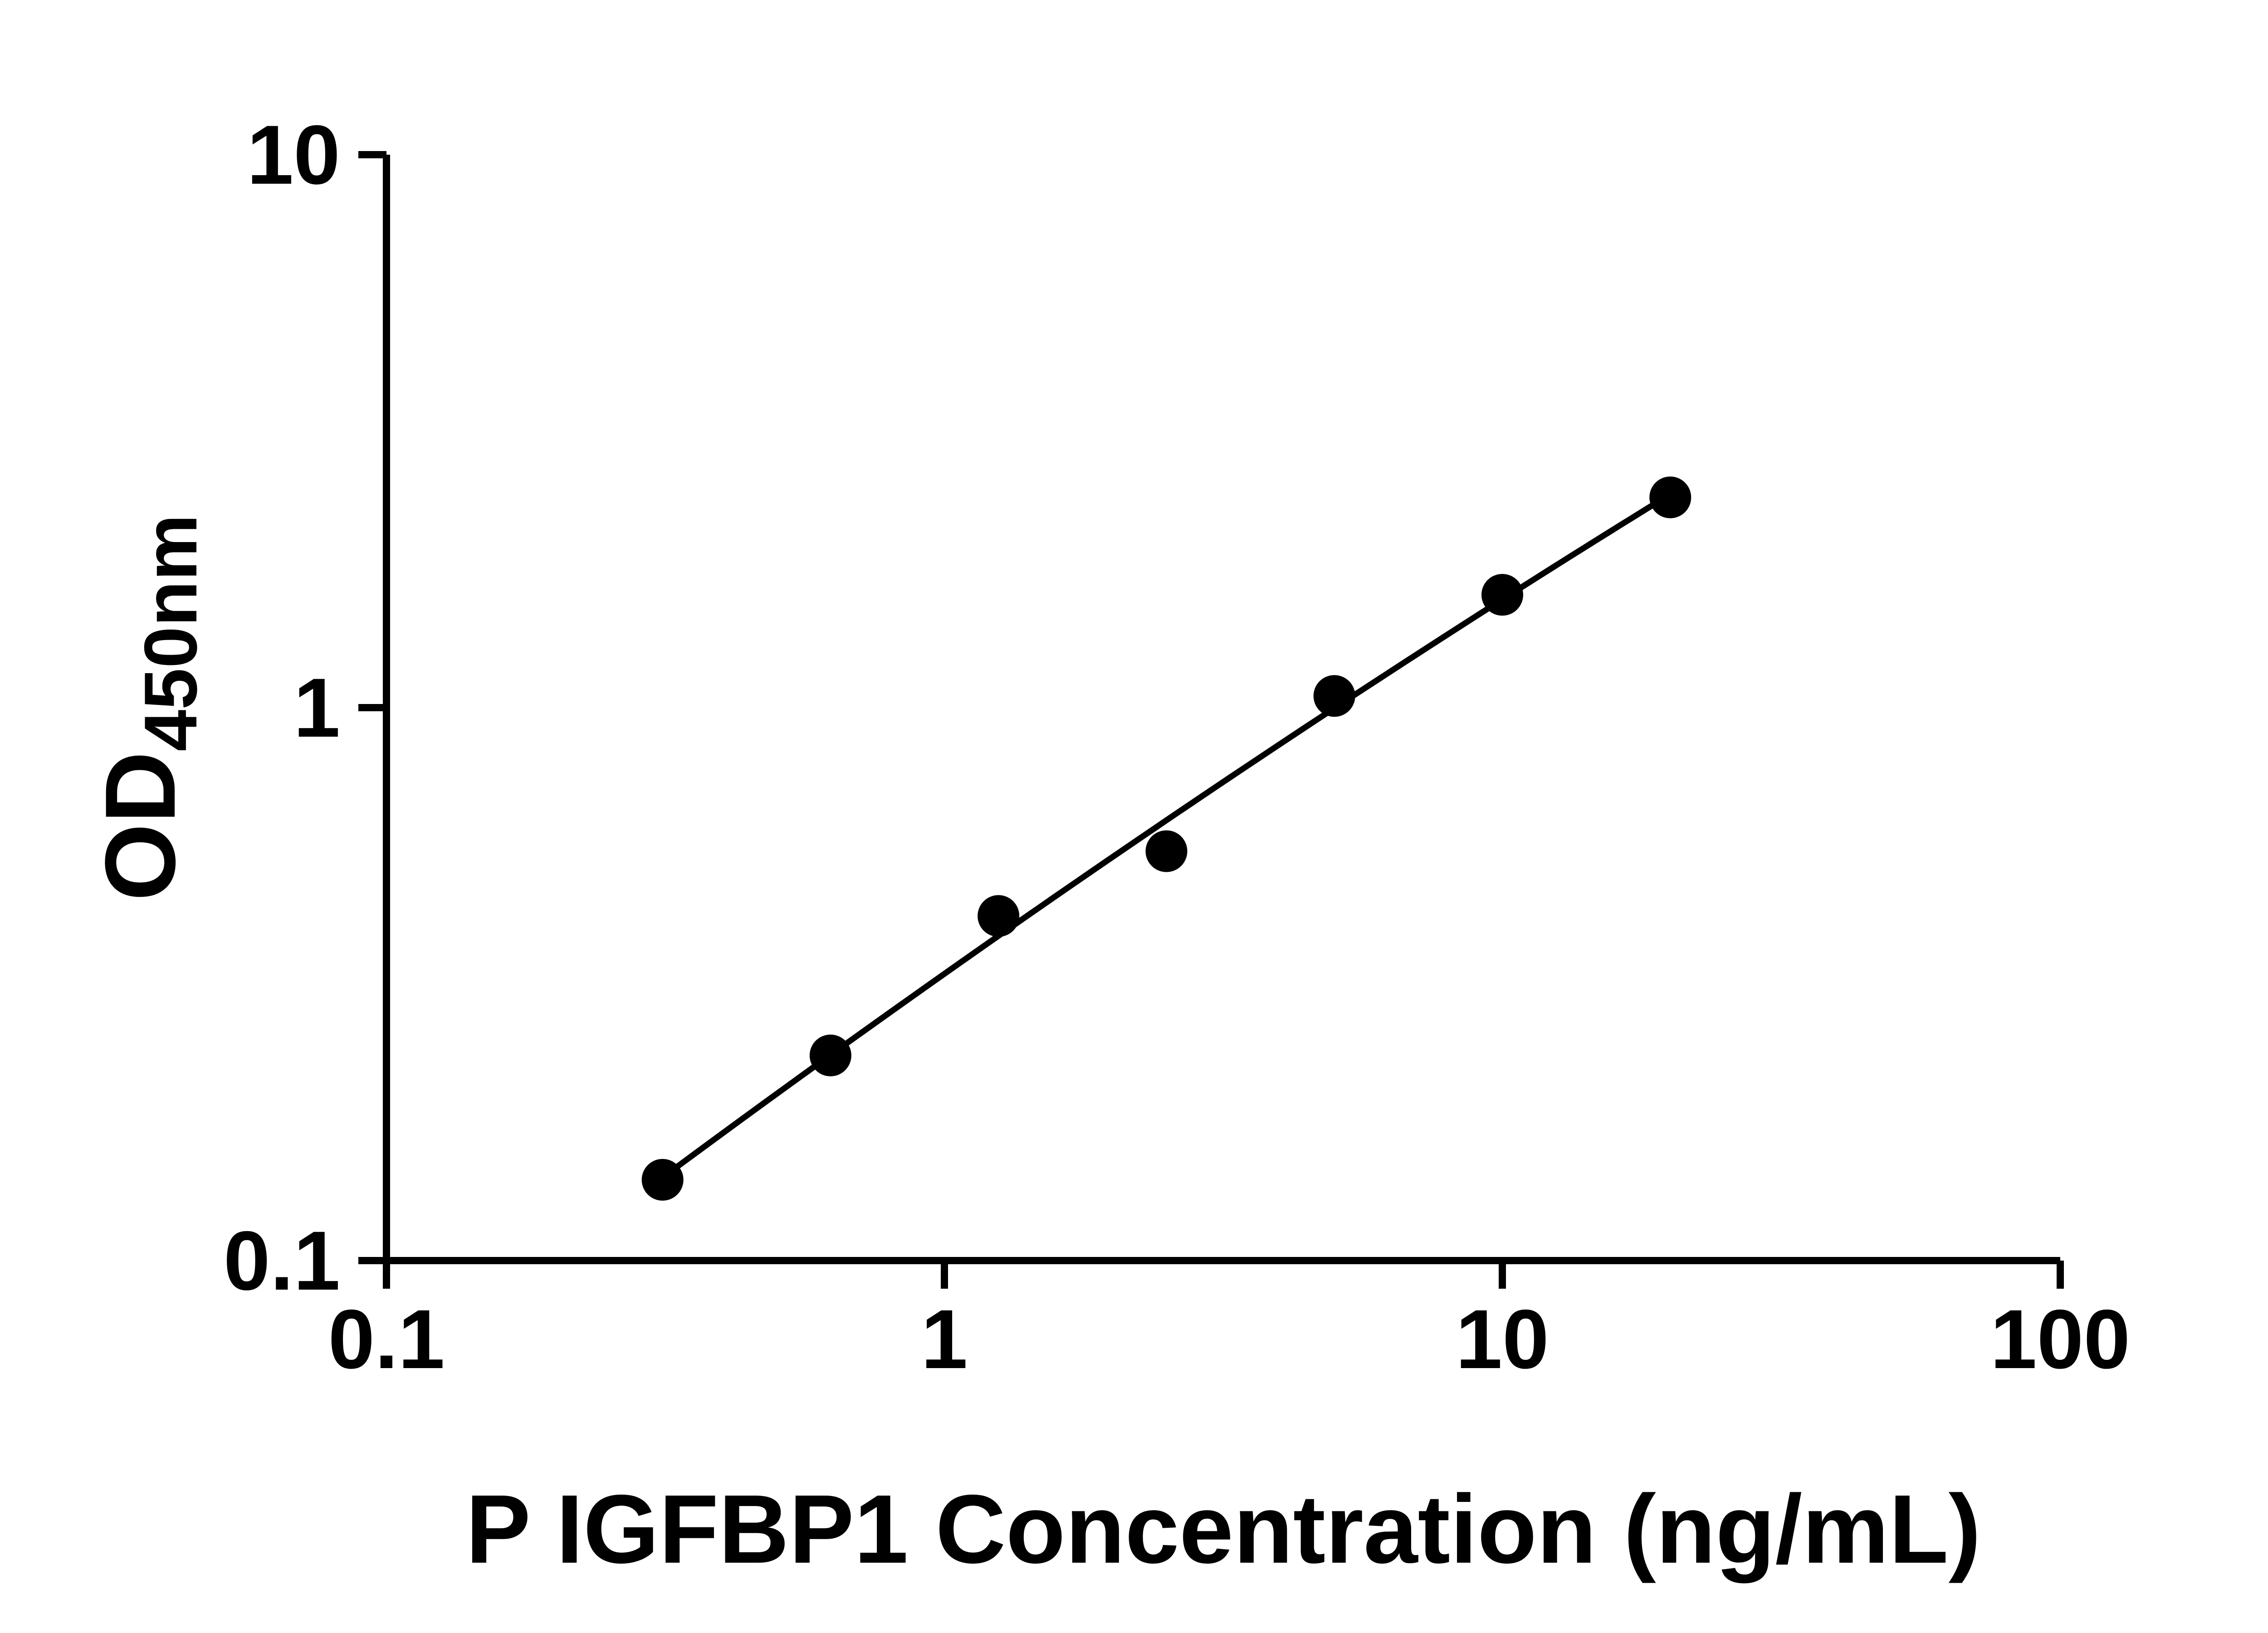 The height and width of the screenshot is (1633, 2268). Describe the element at coordinates (171, 633) in the screenshot. I see `y-axis-title-subscript: 450nm` at that location.